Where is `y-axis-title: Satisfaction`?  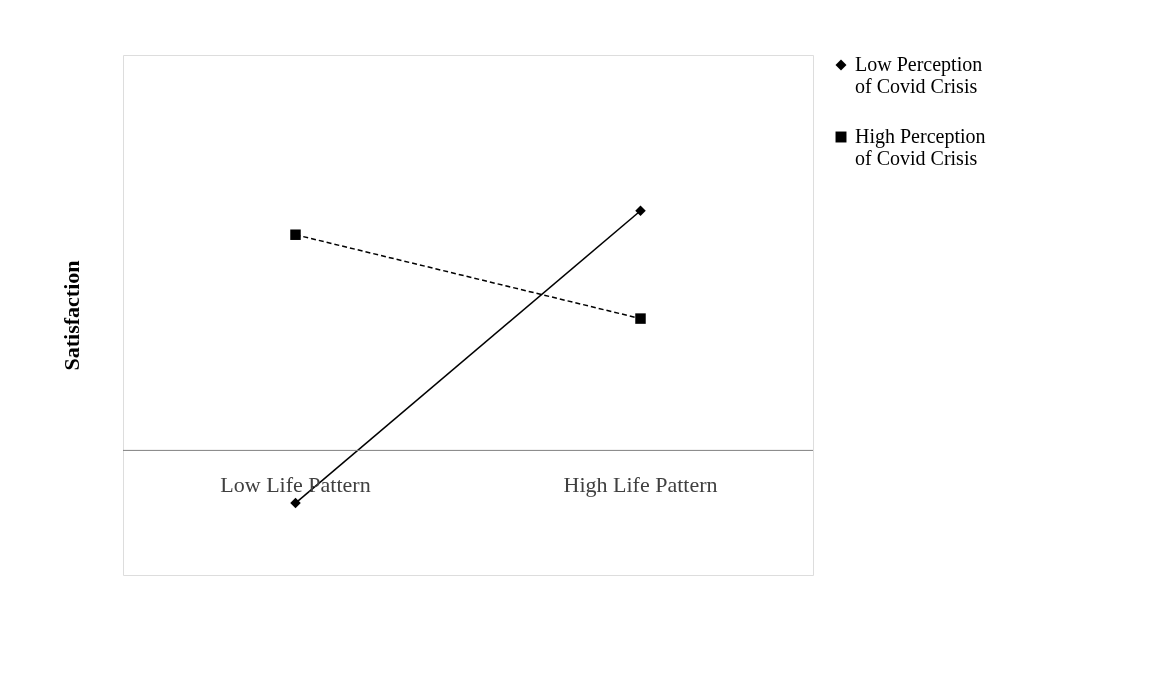
y-axis-title: Satisfaction is located at coordinates (71, 315).